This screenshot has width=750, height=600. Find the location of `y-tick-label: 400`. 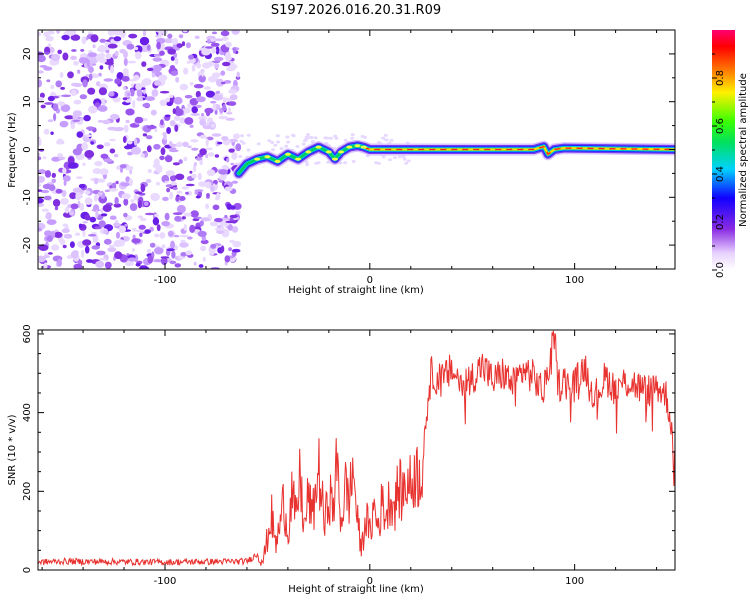

y-tick-label: 400 is located at coordinates (27, 412).